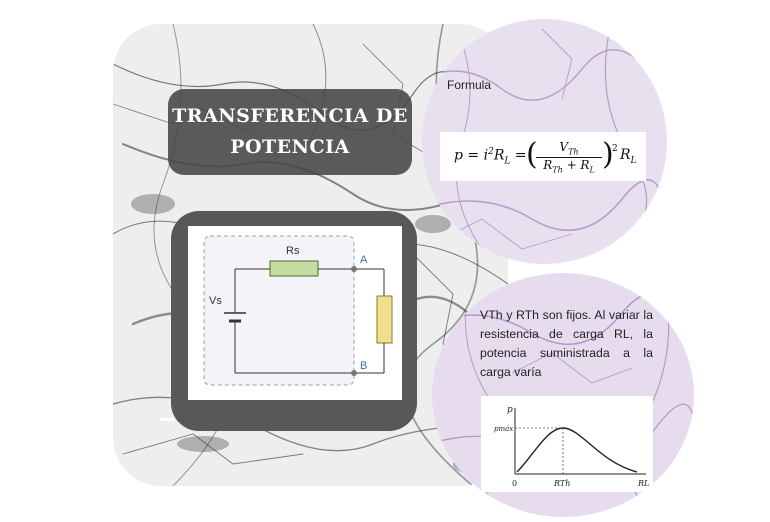 The height and width of the screenshot is (522, 770). What do you see at coordinates (548, 165) in the screenshot?
I see `formula-den-r: R` at bounding box center [548, 165].